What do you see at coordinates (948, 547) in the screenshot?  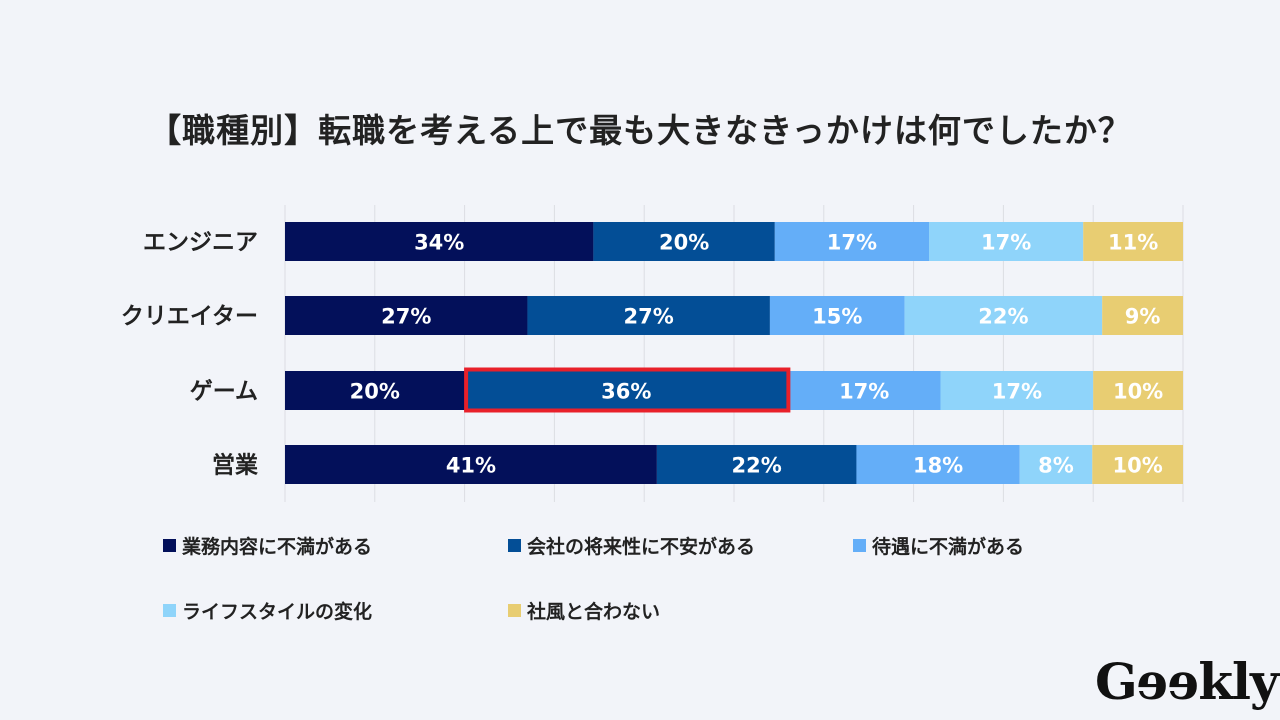 I see `legend-label: 待遇に不満がある` at bounding box center [948, 547].